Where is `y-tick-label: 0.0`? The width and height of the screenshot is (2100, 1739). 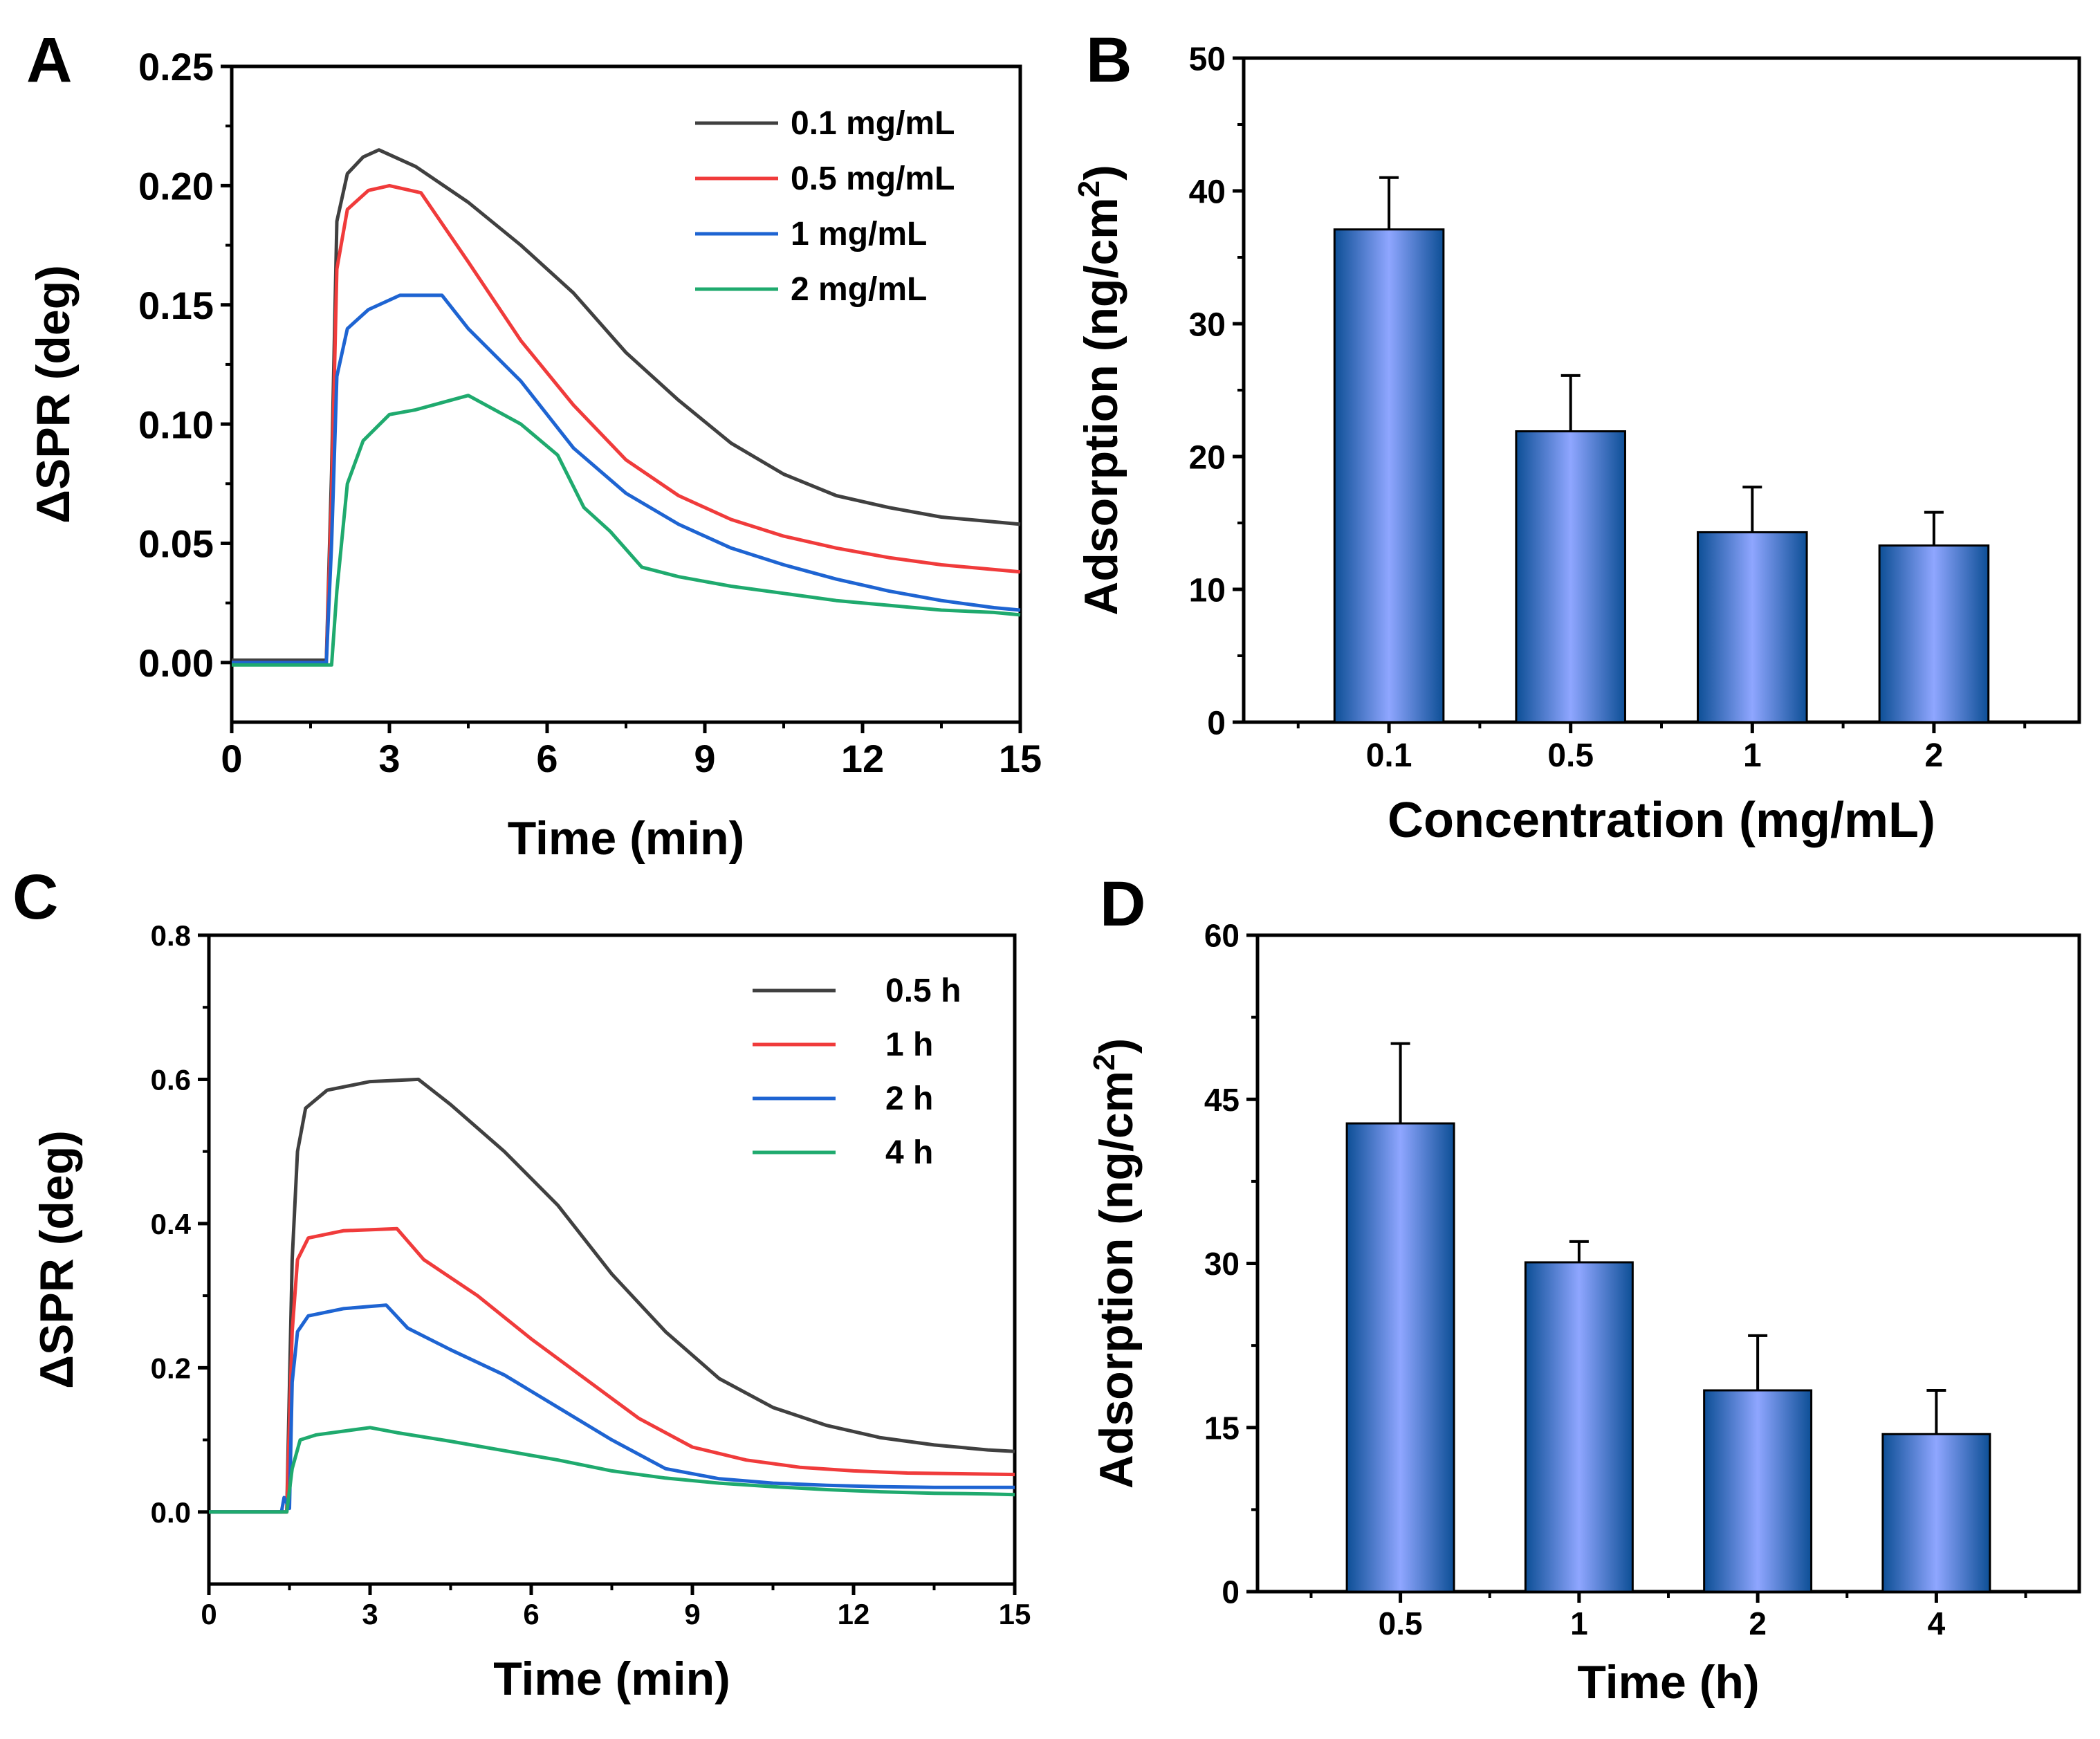
y-tick-label: 0.0 is located at coordinates (171, 1512).